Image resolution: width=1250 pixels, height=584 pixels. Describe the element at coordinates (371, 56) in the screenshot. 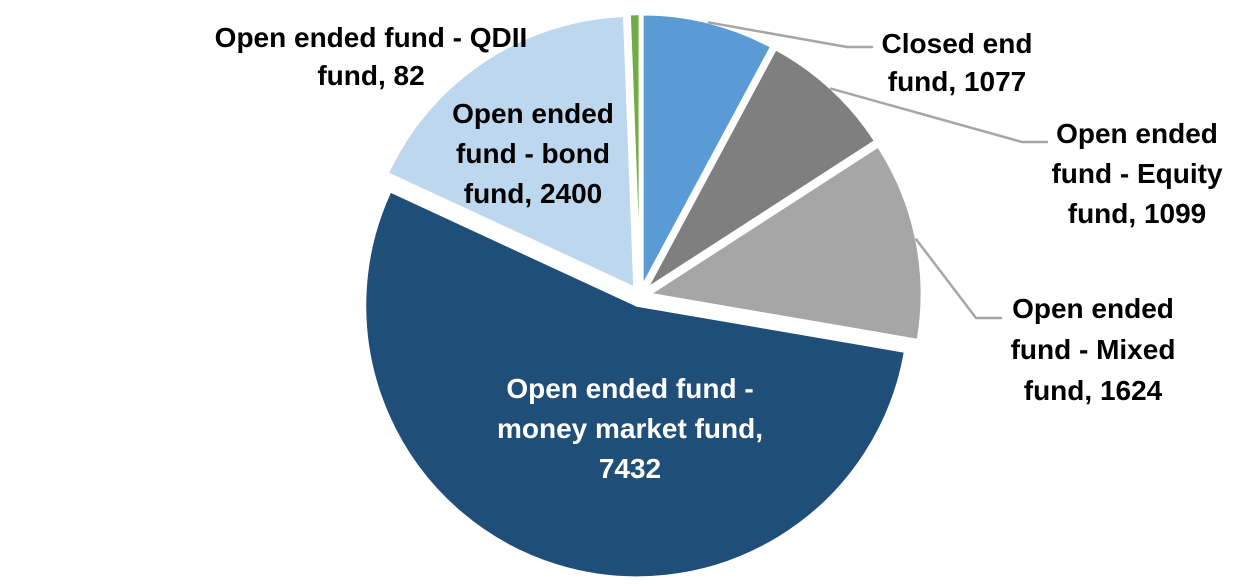

I see `slice-label-5: Open ended fund - QDII fund, 82` at that location.